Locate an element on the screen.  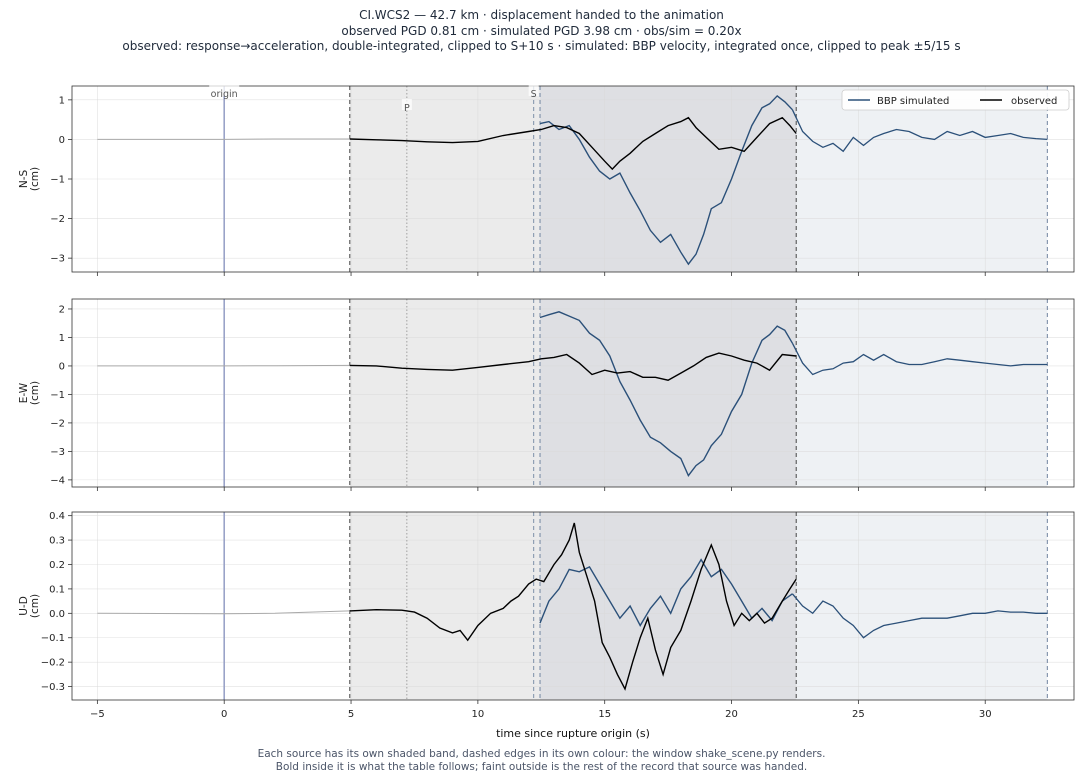
y-tick-label: −0.2 is located at coordinates (53, 663).